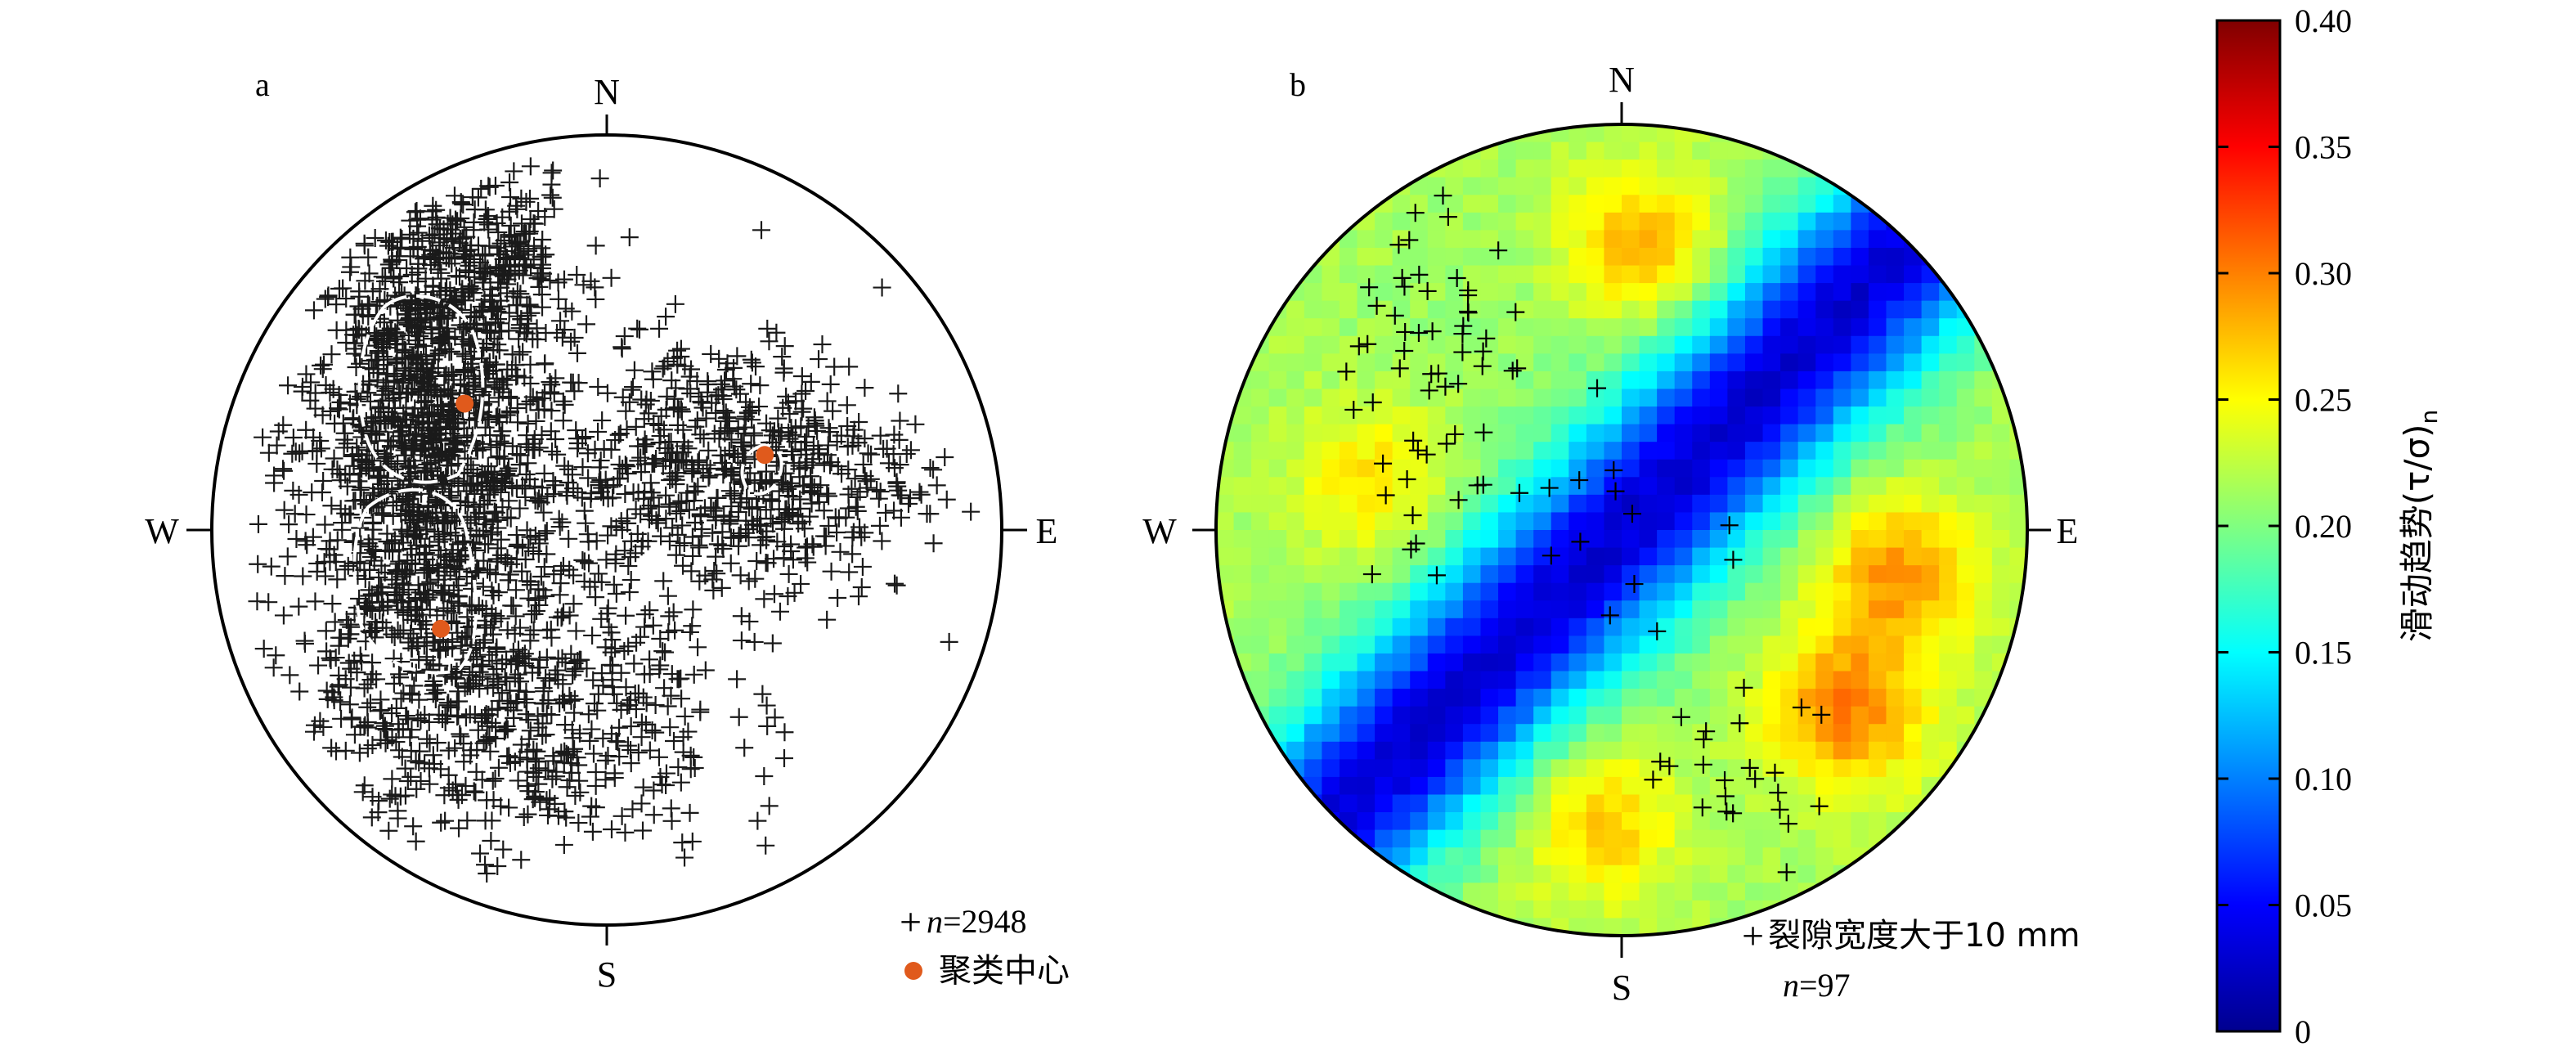 This screenshot has width=2576, height=1060. What do you see at coordinates (2323, 20) in the screenshot?
I see `colorbar-tick-label: 0.40` at bounding box center [2323, 20].